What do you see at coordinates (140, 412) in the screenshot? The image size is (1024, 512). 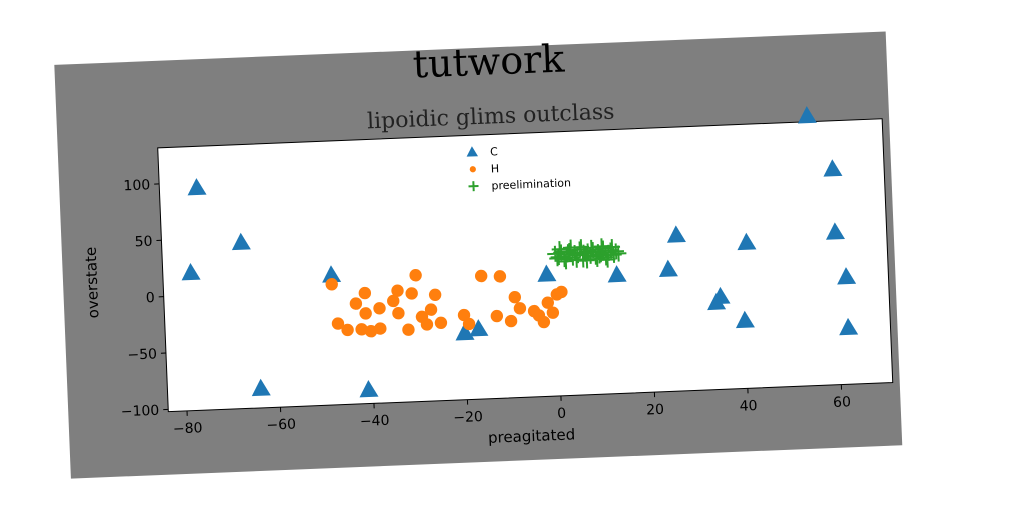 I see `y-tick-label: −100` at bounding box center [140, 412].